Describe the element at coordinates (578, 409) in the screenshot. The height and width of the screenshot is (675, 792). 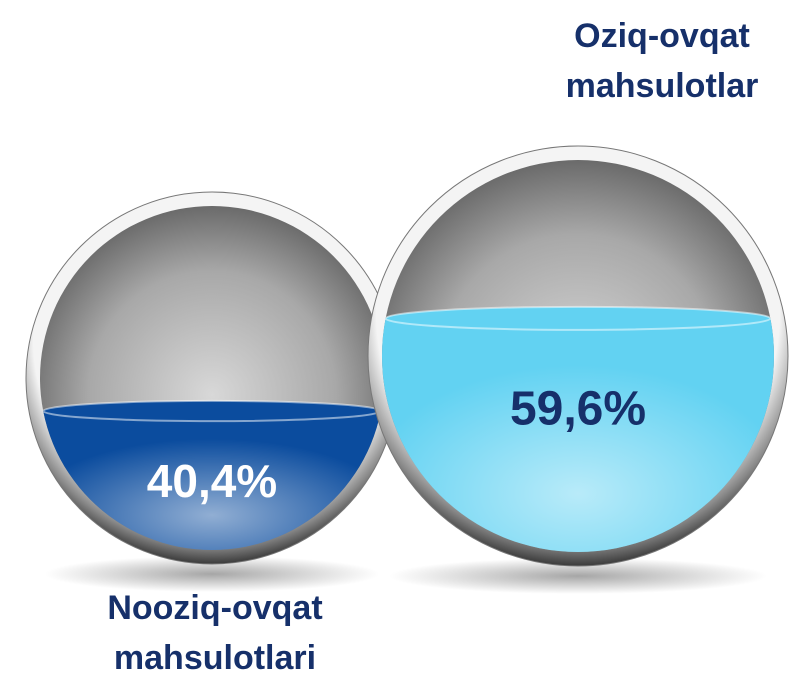
I see `value-label: 59,6%` at that location.